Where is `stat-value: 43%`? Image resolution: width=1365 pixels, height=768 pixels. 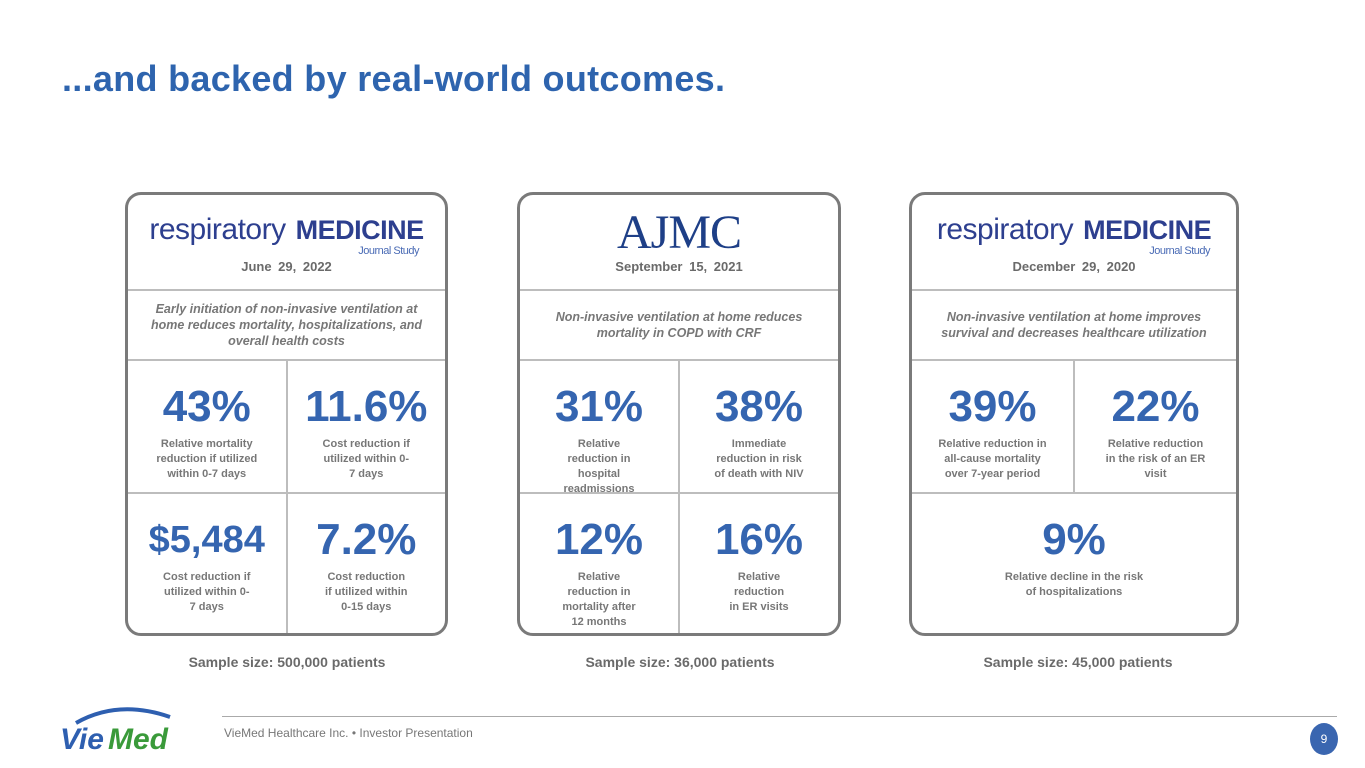
stat-value: 43% is located at coordinates (206, 406).